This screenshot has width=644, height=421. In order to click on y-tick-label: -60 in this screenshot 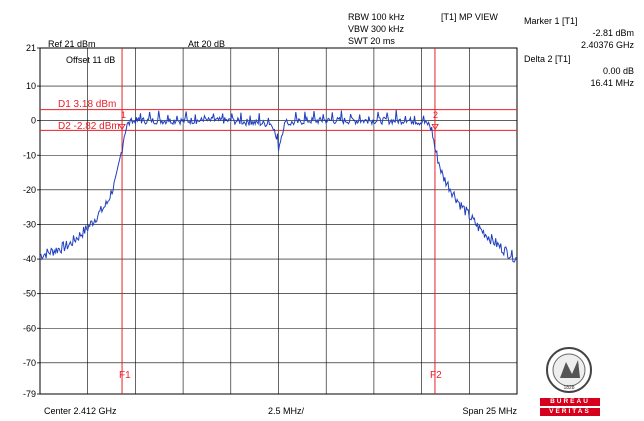, I will do `click(29, 328)`.